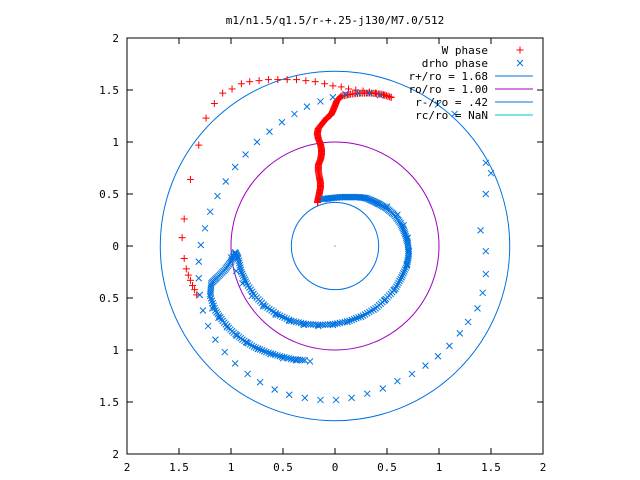 The height and width of the screenshot is (480, 640). I want to click on x-tick-label: 0, so click(335, 467).